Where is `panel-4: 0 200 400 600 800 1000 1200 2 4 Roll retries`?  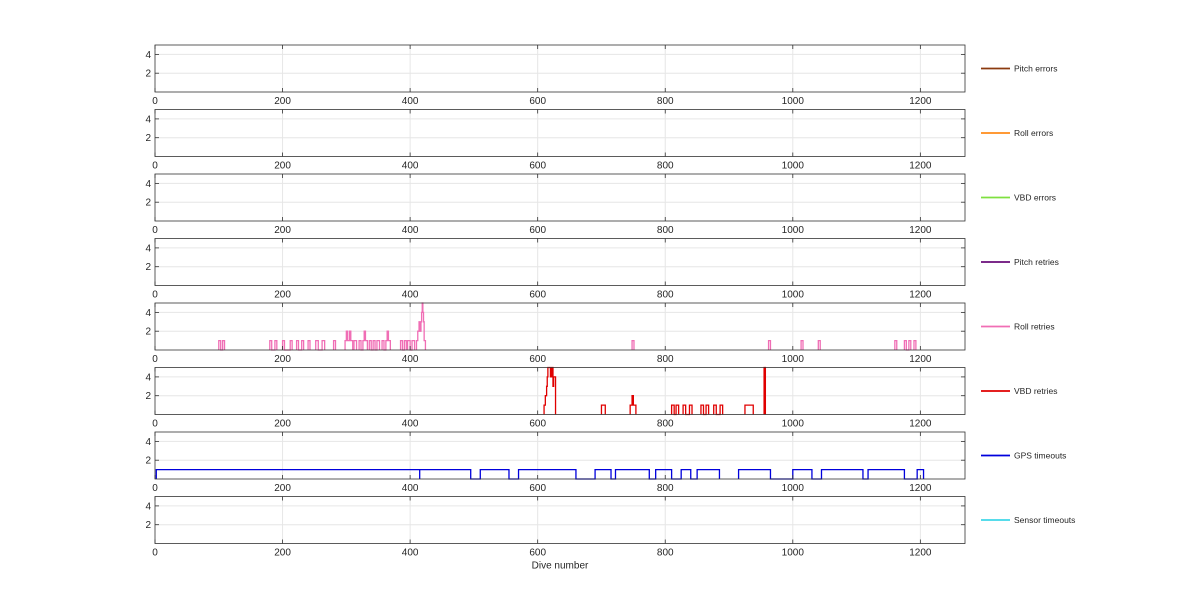 panel-4: 0 200 400 600 800 1000 1200 2 4 Roll retries is located at coordinates (600, 333).